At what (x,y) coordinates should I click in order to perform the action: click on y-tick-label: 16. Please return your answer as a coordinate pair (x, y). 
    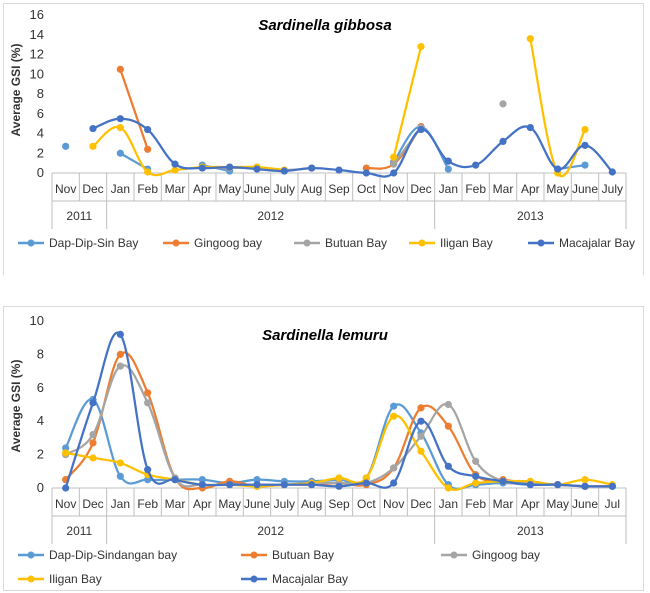
    Looking at the image, I should click on (37, 14).